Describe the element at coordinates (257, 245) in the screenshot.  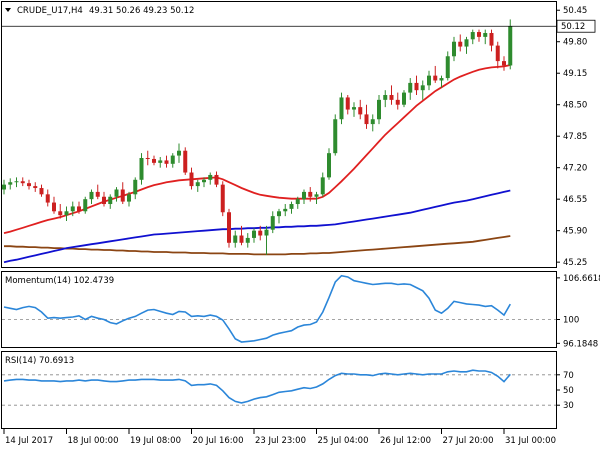
I see `ma-slow-line` at that location.